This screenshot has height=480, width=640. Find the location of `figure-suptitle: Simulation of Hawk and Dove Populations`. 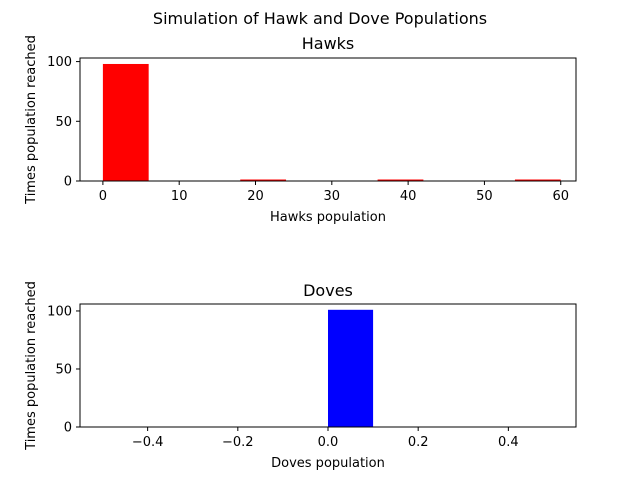

figure-suptitle: Simulation of Hawk and Dove Populations is located at coordinates (320, 18).